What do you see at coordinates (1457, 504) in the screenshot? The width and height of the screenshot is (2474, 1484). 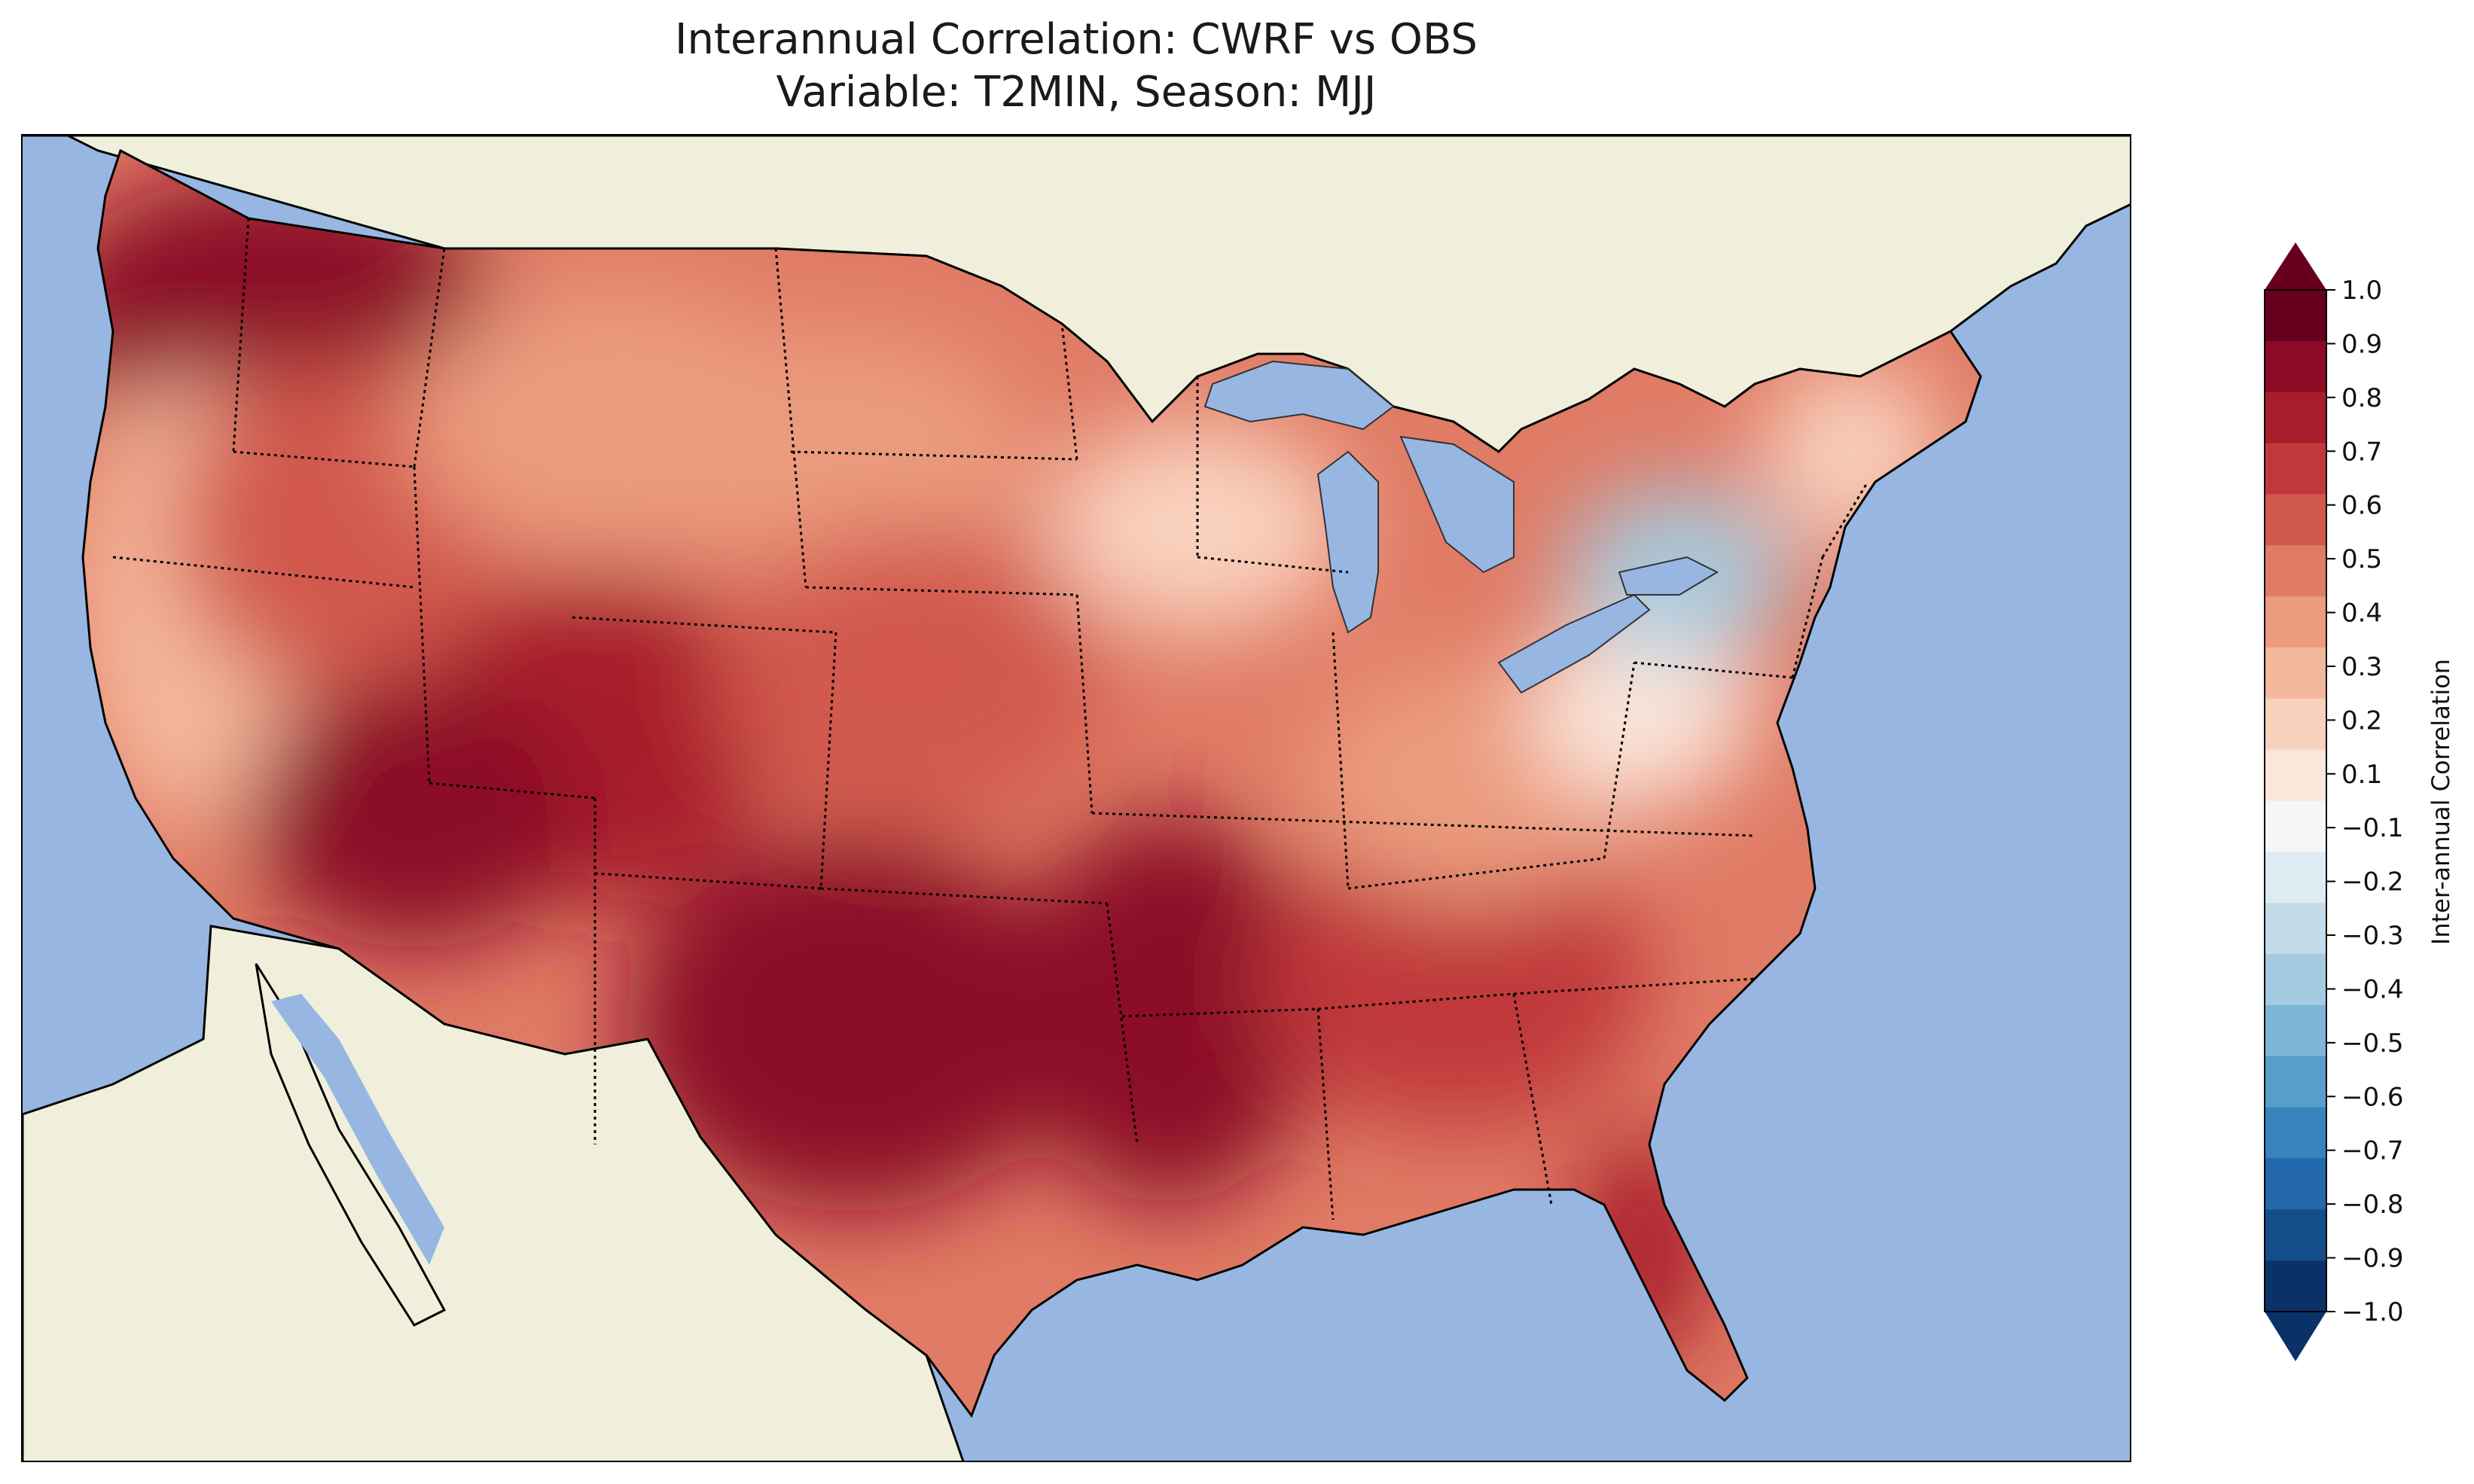 I see `lake-huron` at bounding box center [1457, 504].